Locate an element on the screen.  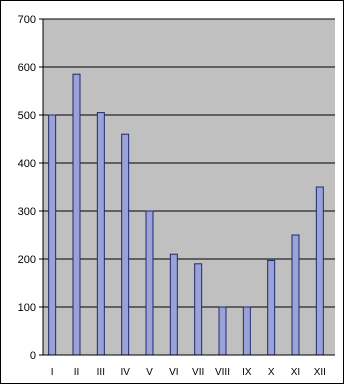
bar-VIII is located at coordinates (222, 331).